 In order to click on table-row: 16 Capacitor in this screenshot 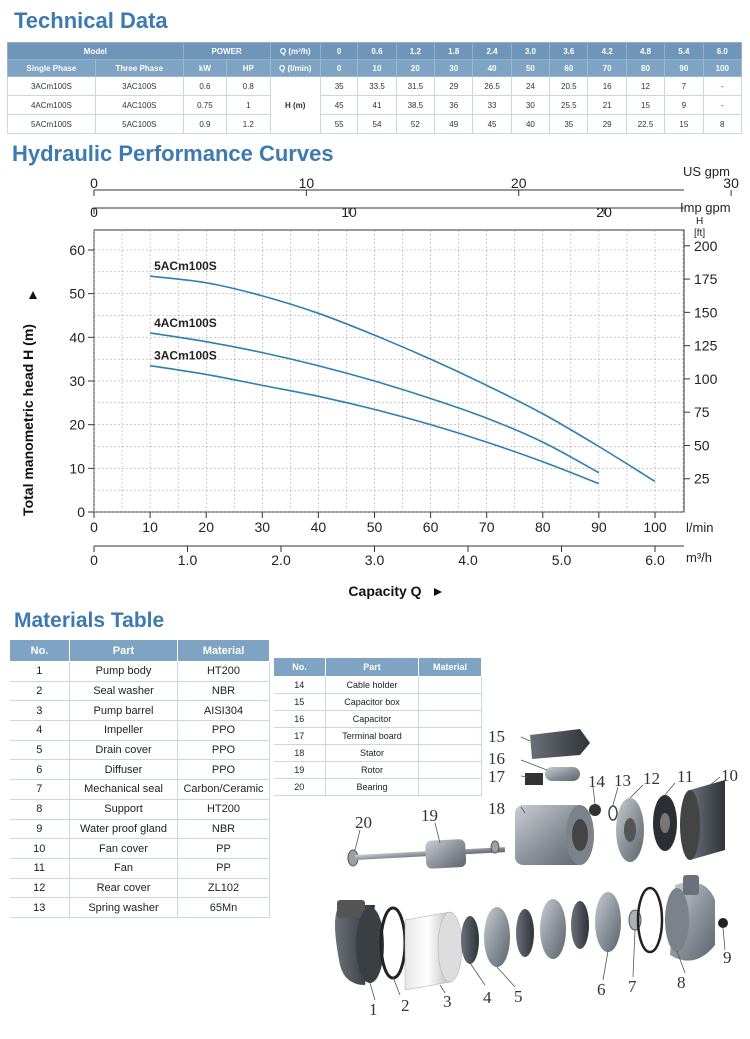, I will do `click(377, 719)`.